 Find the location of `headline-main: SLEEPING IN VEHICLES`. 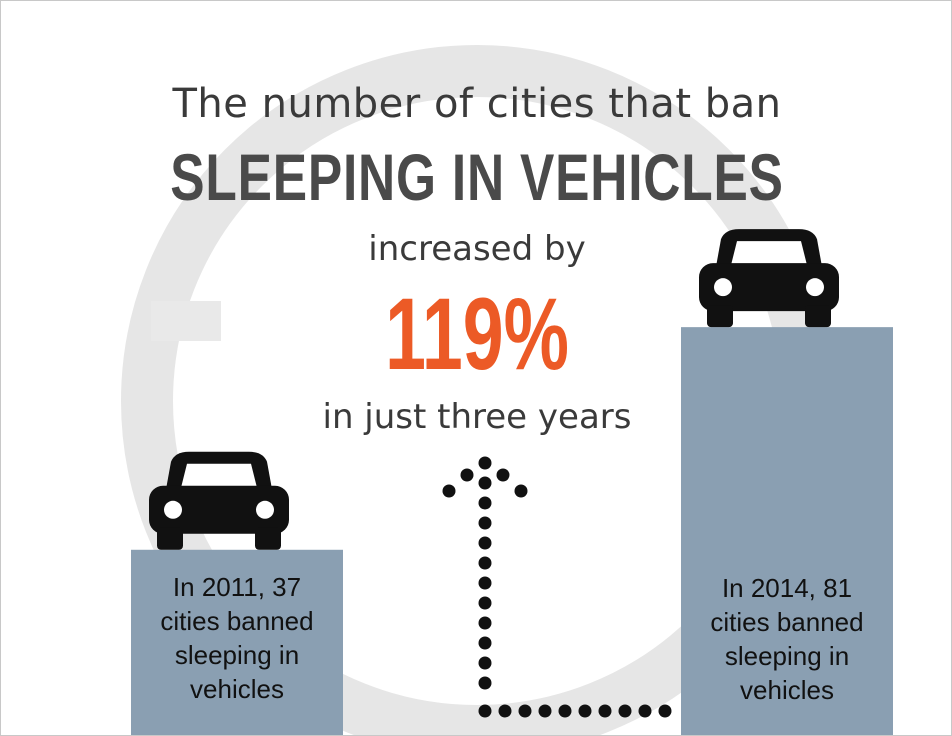

headline-main: SLEEPING IN VEHICLES is located at coordinates (477, 177).